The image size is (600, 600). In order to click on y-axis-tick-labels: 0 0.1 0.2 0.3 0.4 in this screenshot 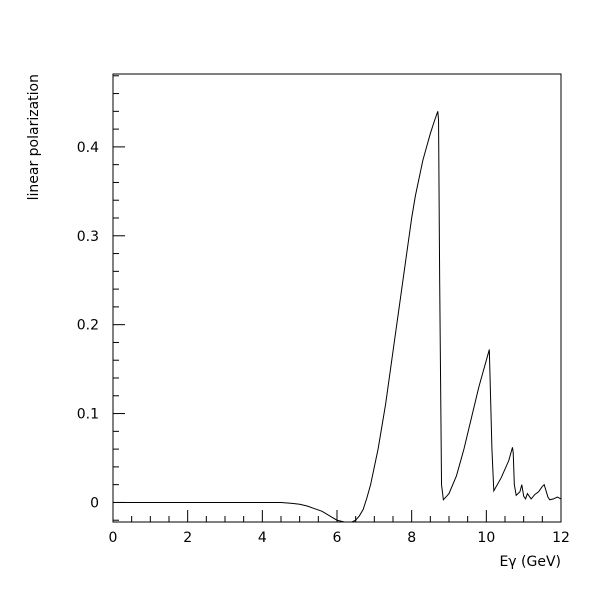, I will do `click(88, 326)`.